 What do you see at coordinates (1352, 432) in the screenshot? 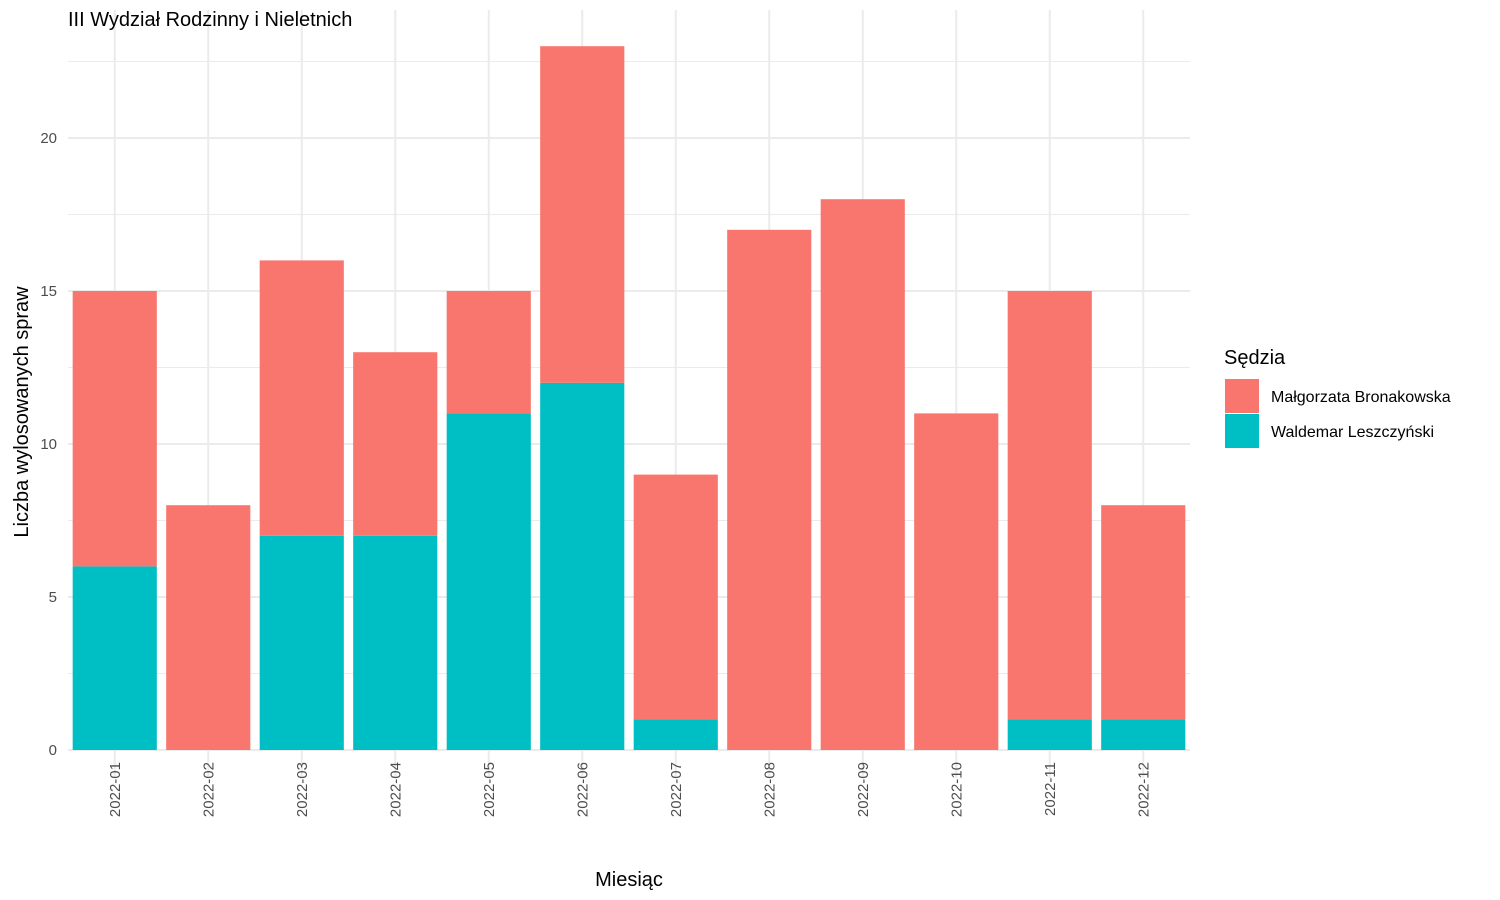
I see `legend-label: Waldemar Leszczyński` at bounding box center [1352, 432].